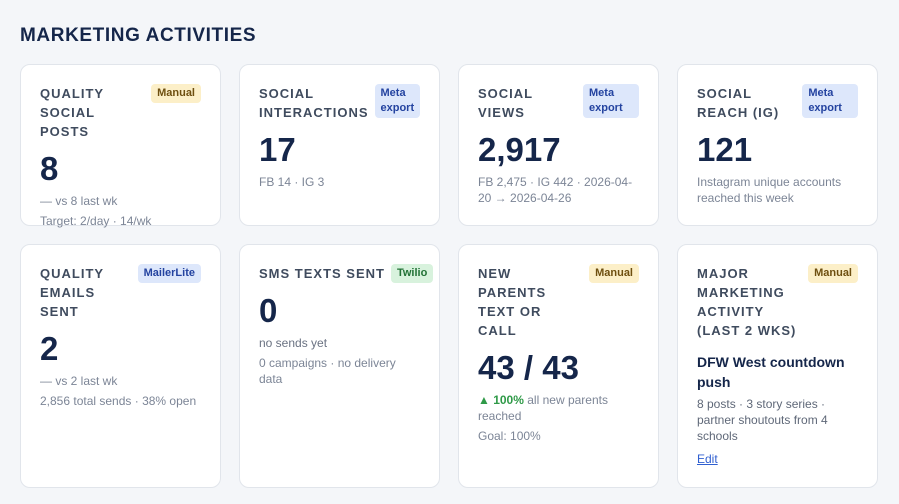  I want to click on section-title: MARKETING ACTIVITIES, so click(138, 35).